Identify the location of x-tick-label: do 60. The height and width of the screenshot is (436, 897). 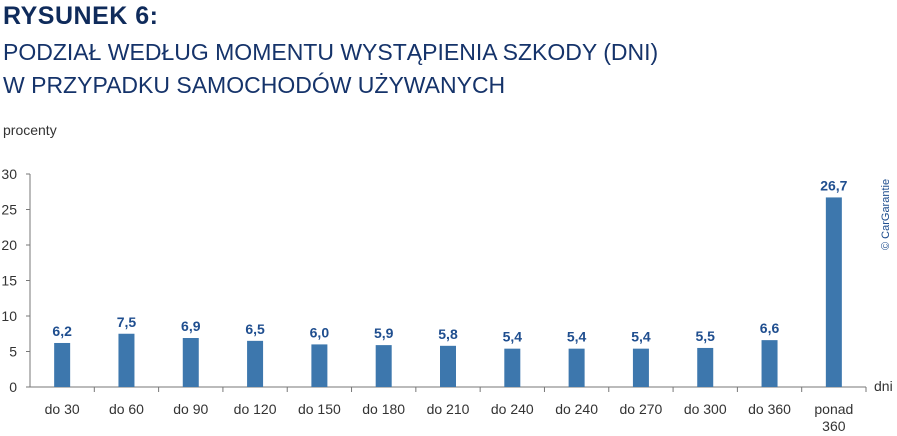
(126, 409).